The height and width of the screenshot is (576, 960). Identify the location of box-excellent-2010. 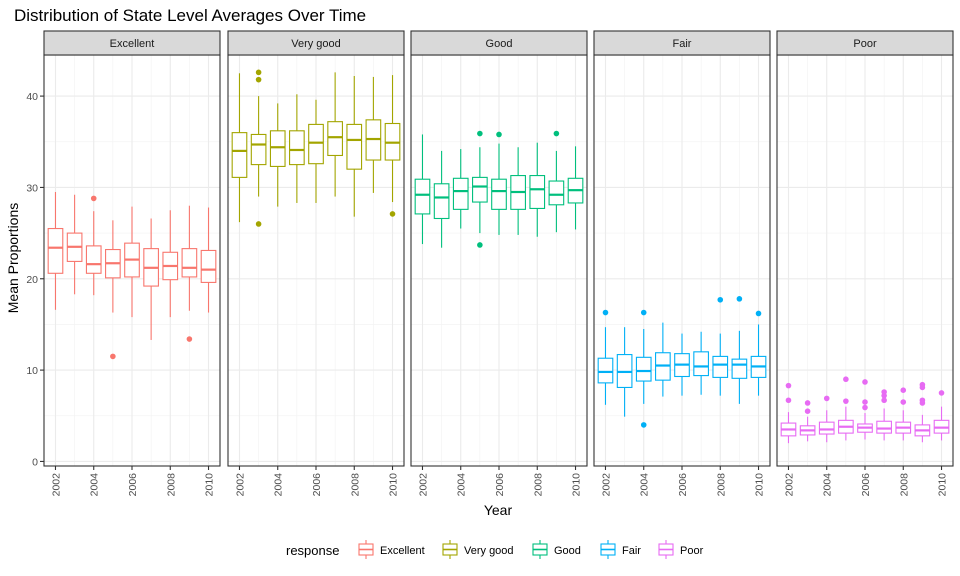
(208, 260).